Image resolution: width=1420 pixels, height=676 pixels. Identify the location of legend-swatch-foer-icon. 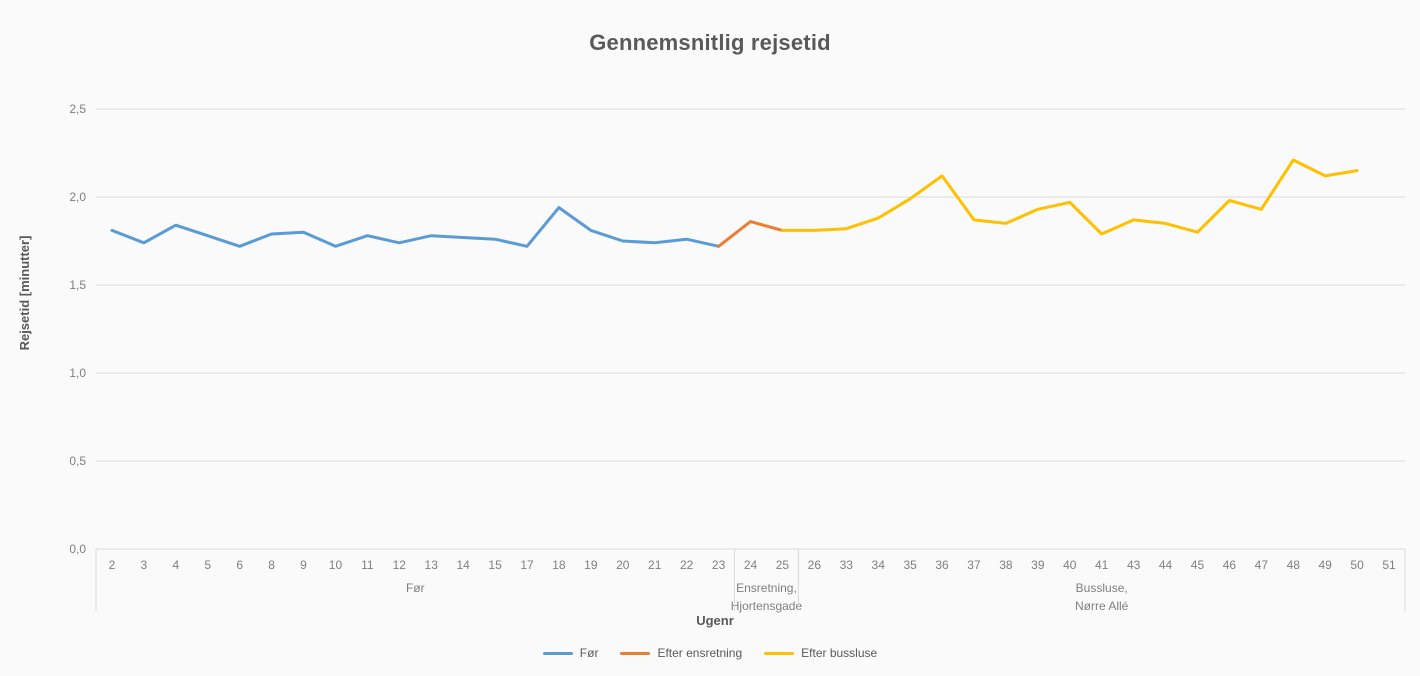
(557, 653).